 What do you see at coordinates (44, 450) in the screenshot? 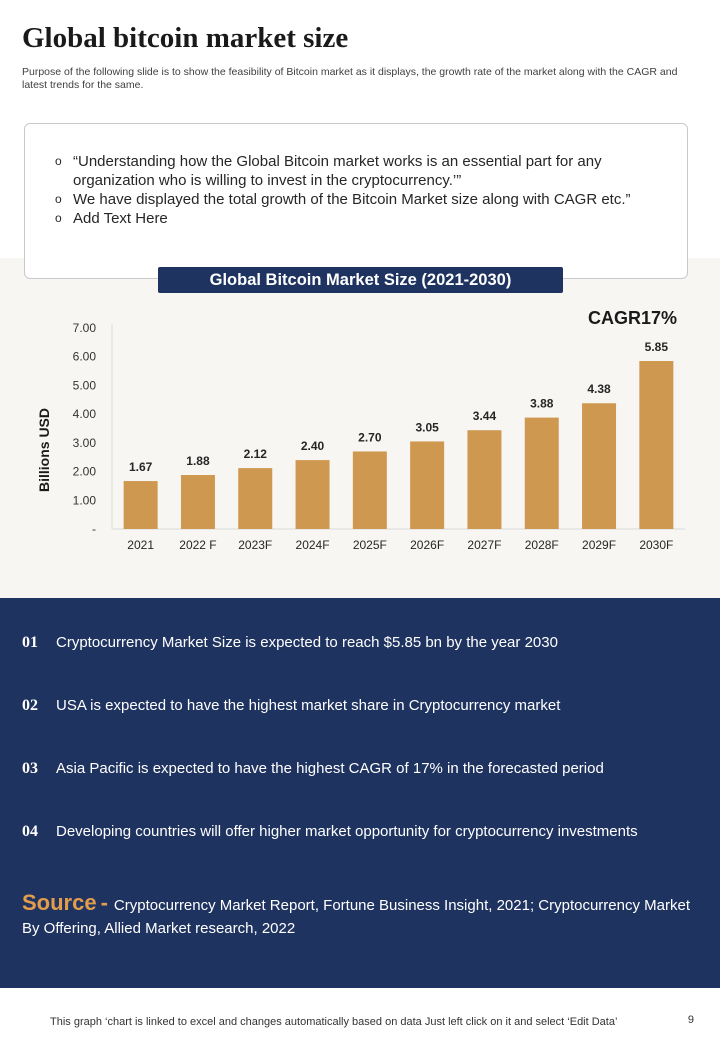
I see `y-axis-title: Billions USD` at bounding box center [44, 450].